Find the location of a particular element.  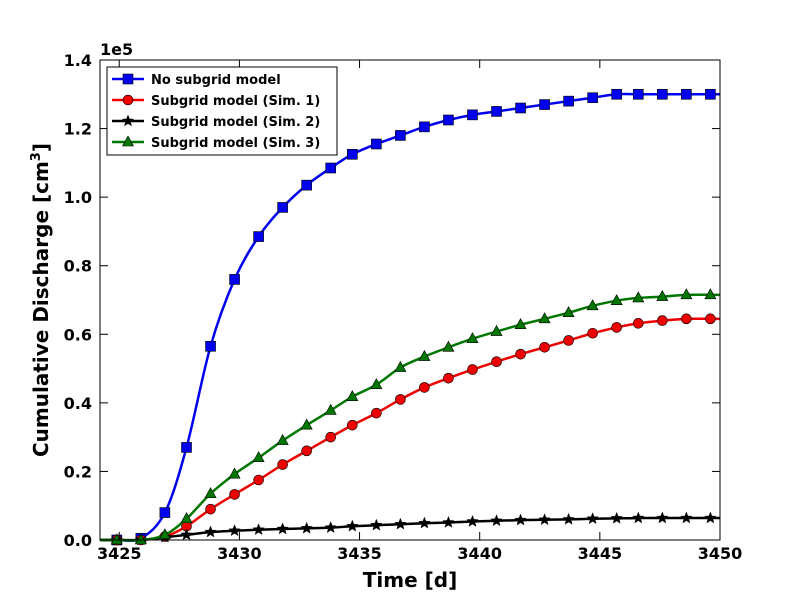

legend-label: No subgrid model is located at coordinates (216, 80).